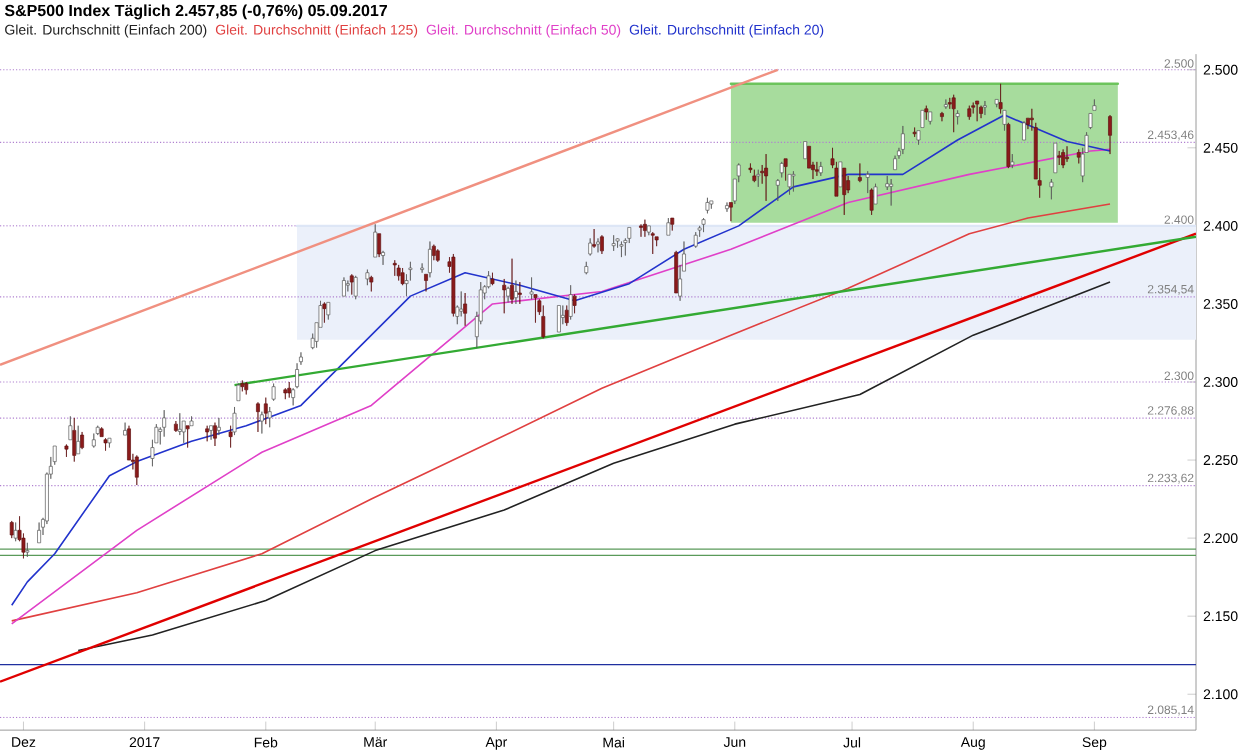 The height and width of the screenshot is (752, 1254). Describe the element at coordinates (195, 12) in the screenshot. I see `chart-title: S&P500 Index Täglich 2.457,85 (-0,76%) 05.09.2017` at that location.